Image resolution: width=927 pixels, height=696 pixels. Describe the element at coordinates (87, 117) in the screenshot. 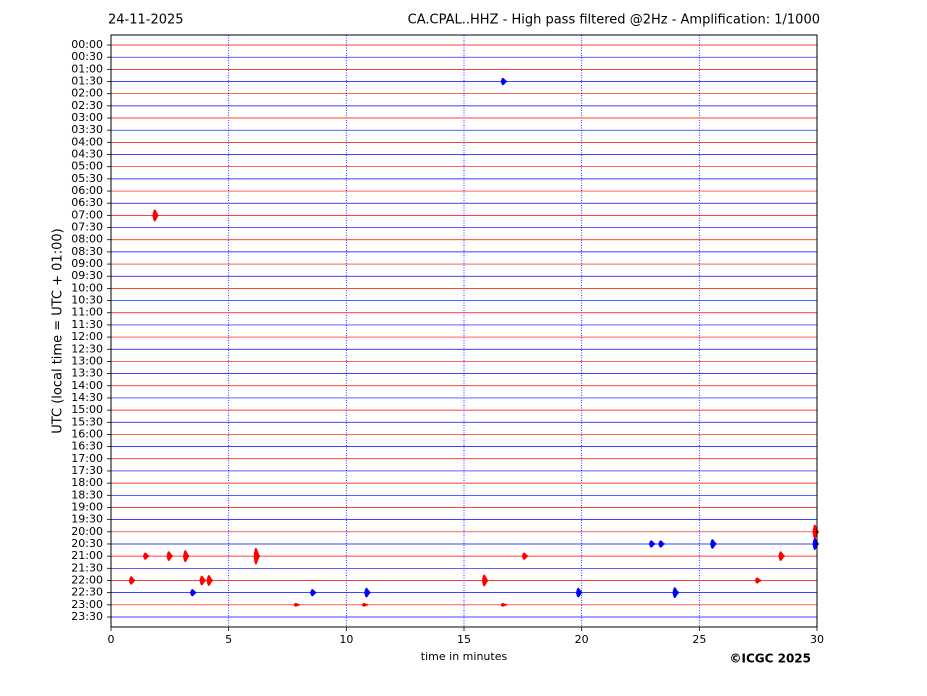

I see `y-tick-label: 03:00` at that location.